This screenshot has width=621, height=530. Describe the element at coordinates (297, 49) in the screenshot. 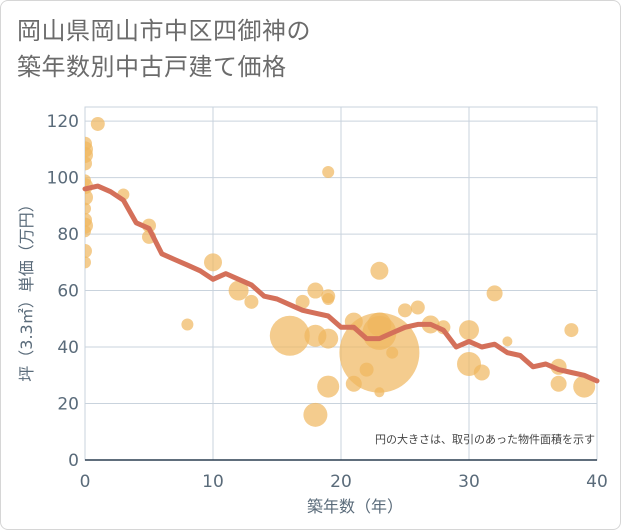

I see `chart-title: 岡山県岡山市中区四御神の 築年数別中古戸建て価格` at that location.